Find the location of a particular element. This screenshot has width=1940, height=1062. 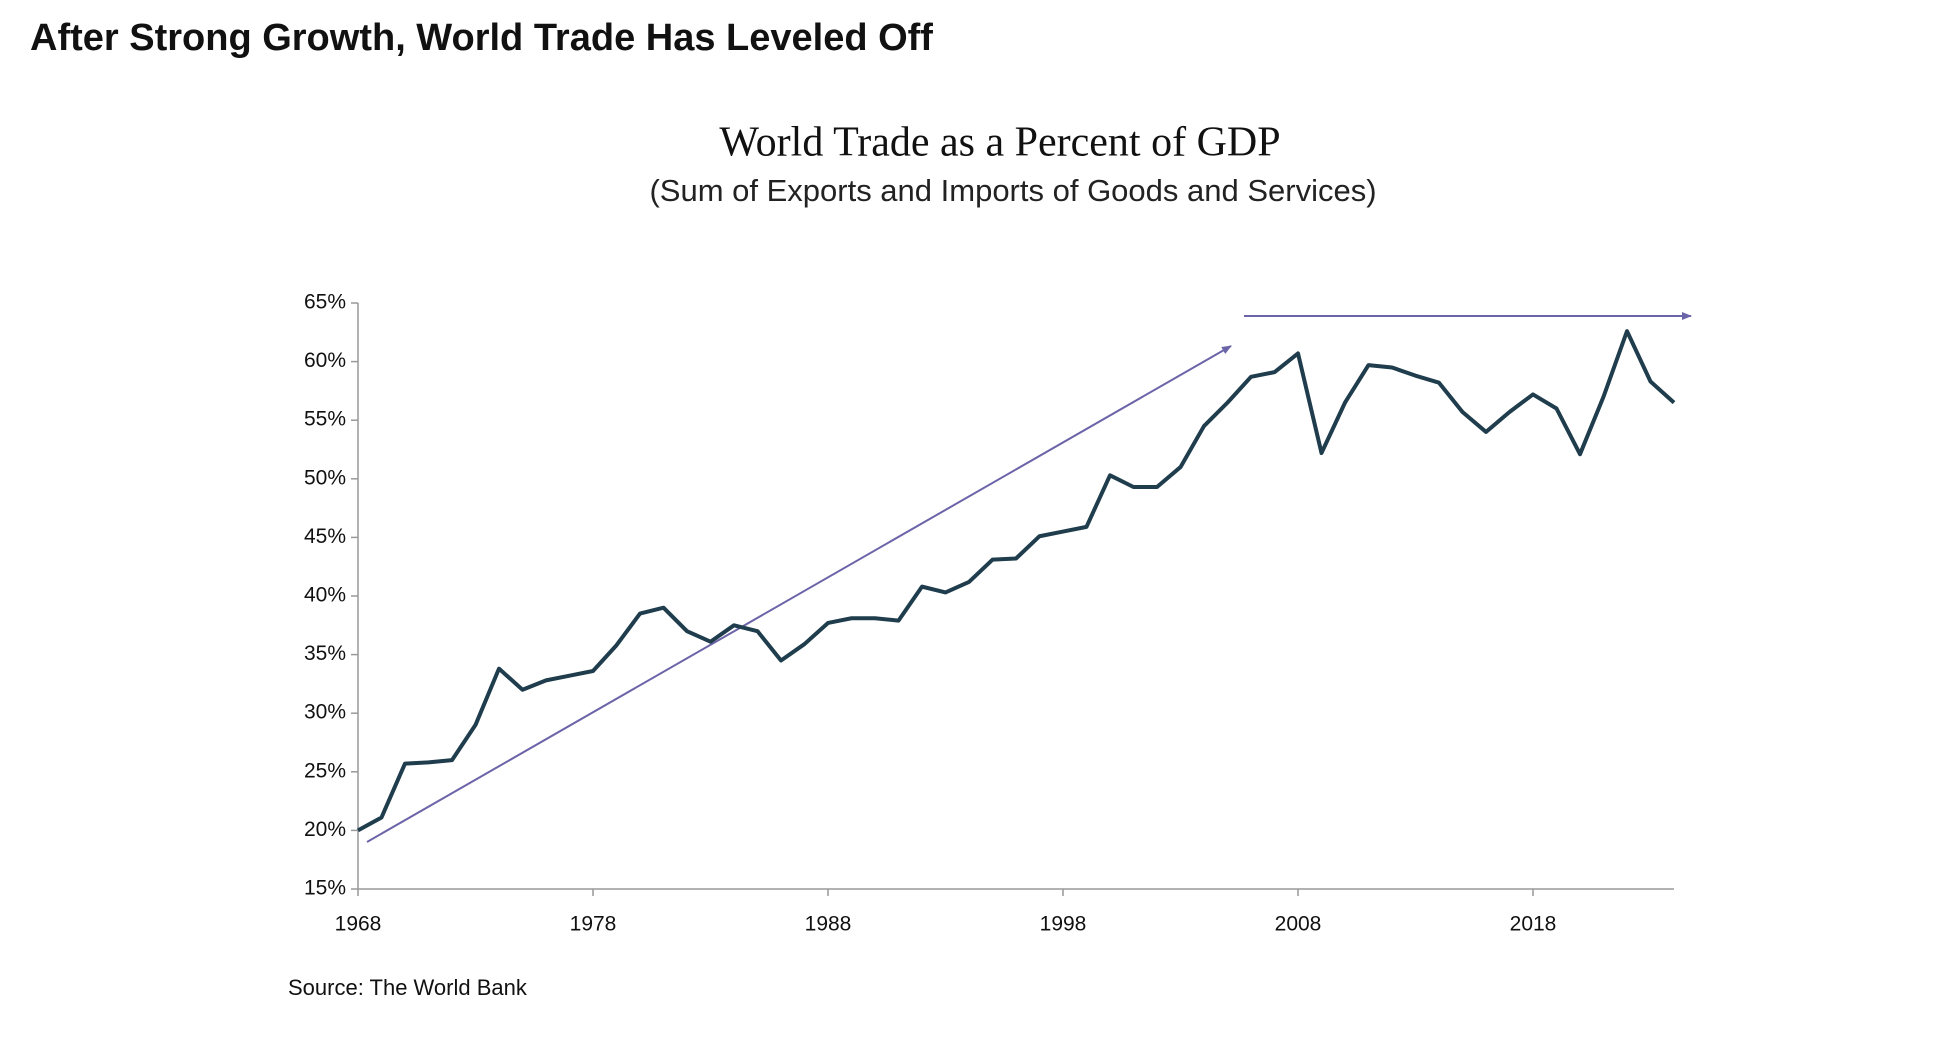

y-tick-label: 20% is located at coordinates (325, 829).